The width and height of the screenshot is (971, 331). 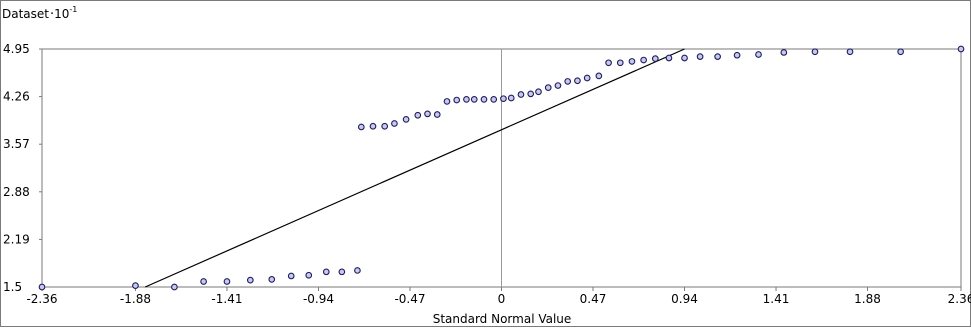 What do you see at coordinates (135, 299) in the screenshot?
I see `x-tick-label: -1.88` at bounding box center [135, 299].